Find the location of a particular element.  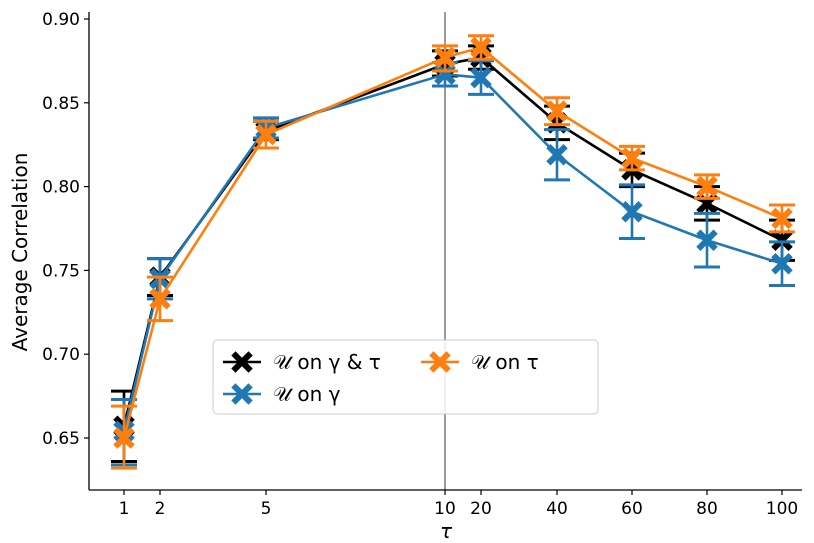

legend: 𝒰 on γ & τ 𝒰 on τ 𝒰 on γ is located at coordinates (405, 377).